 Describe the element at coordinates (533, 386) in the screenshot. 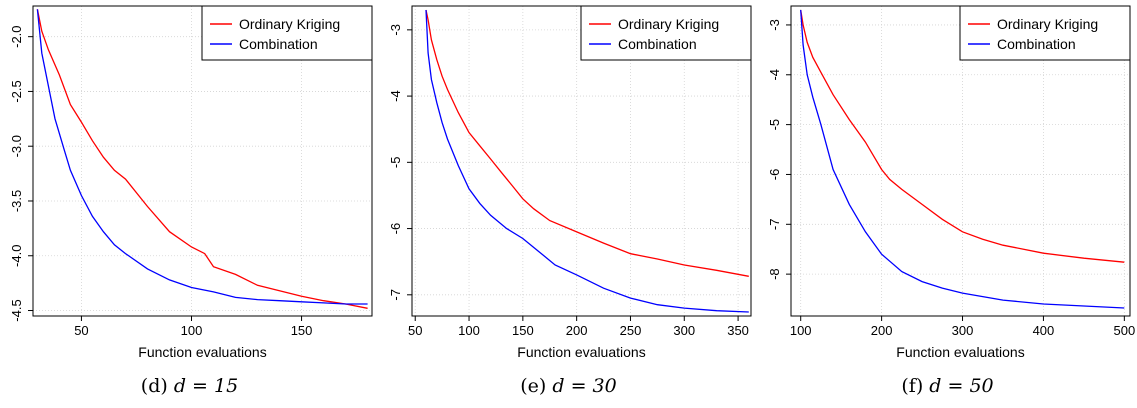

I see `caption-prefix: (e)` at that location.